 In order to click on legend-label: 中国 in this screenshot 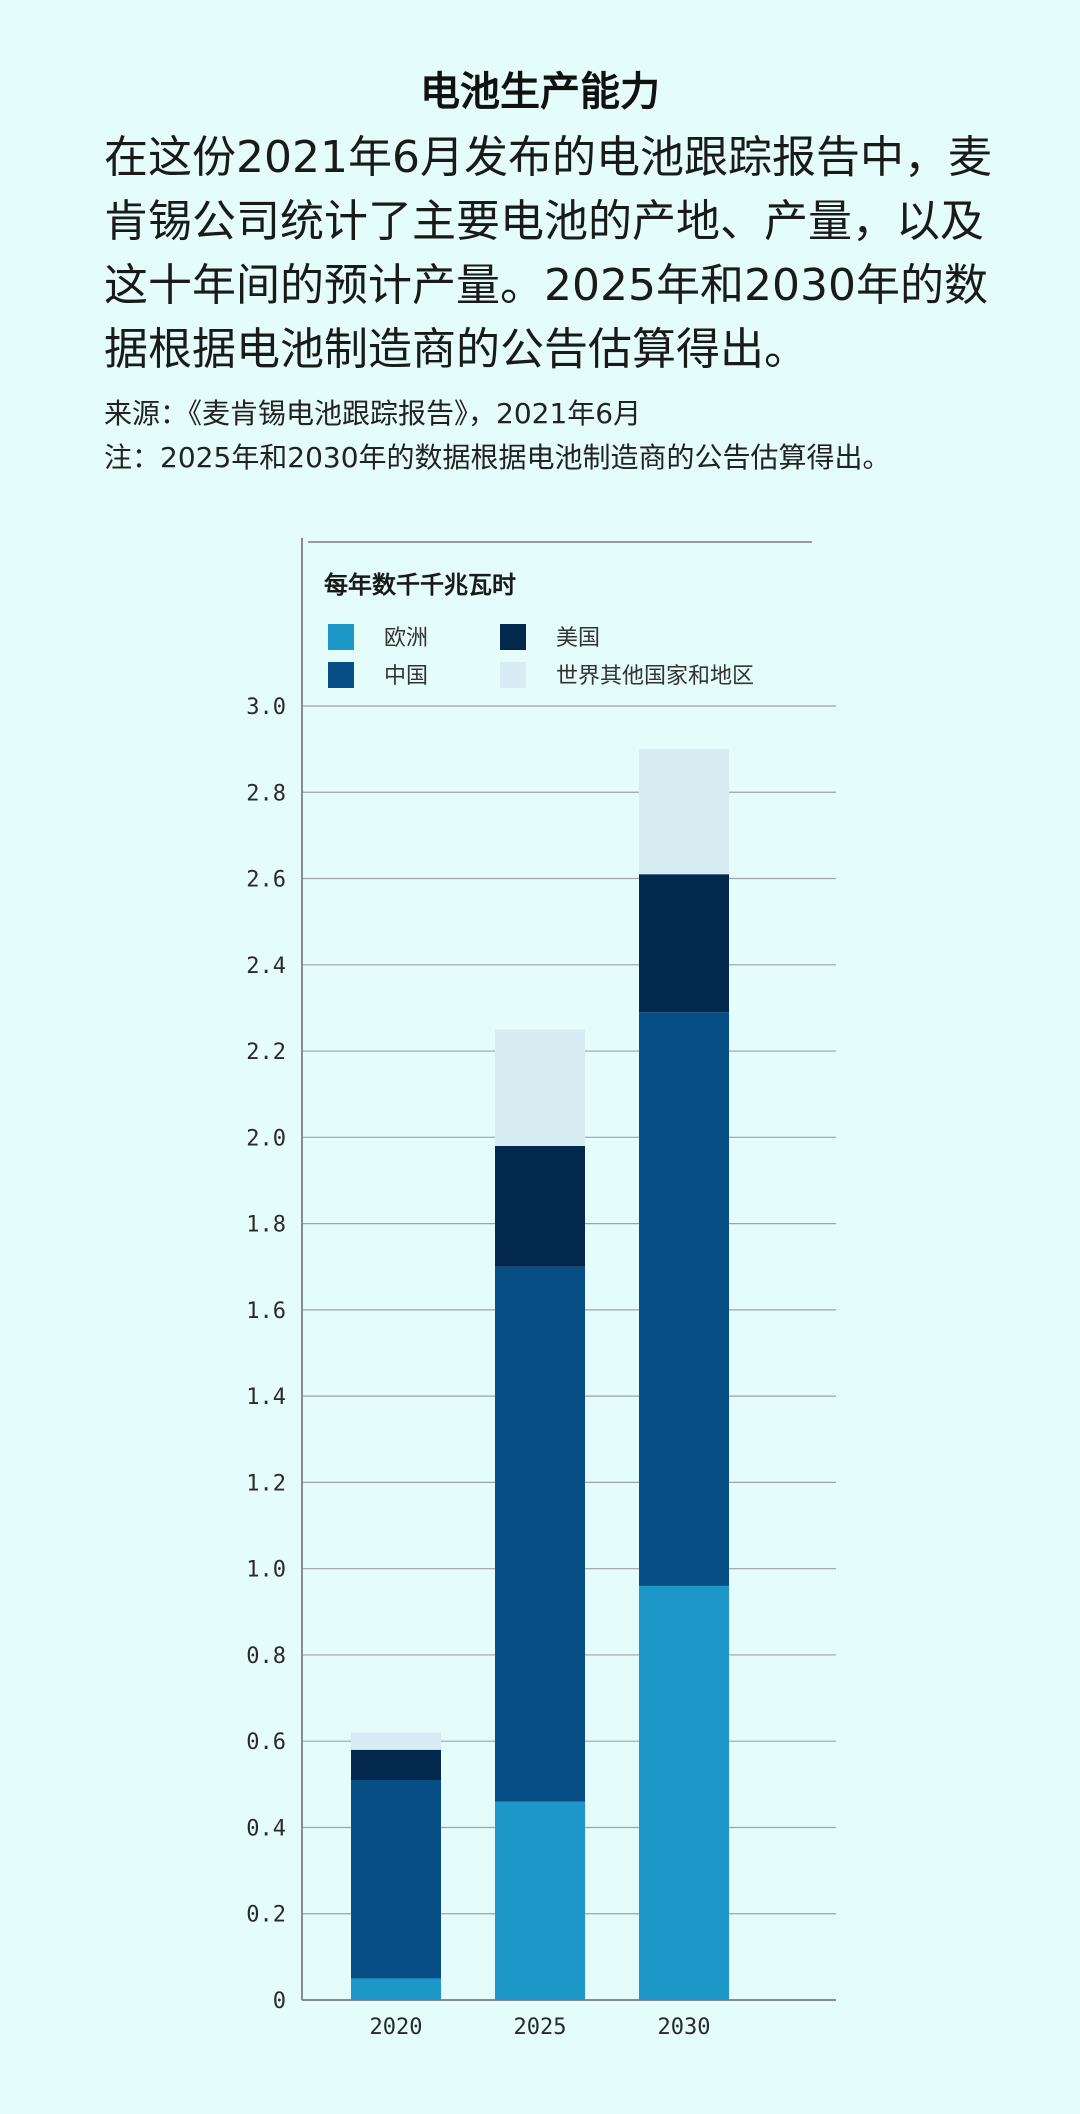, I will do `click(406, 676)`.